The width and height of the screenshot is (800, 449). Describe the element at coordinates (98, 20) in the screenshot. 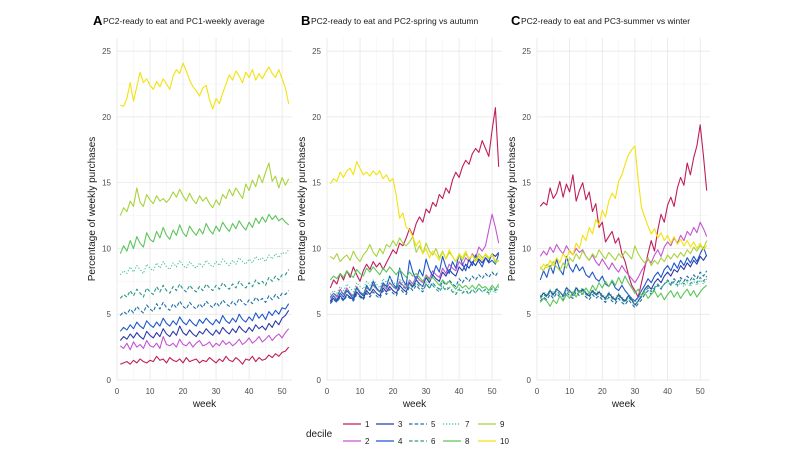

I see `panel-letter: A` at that location.